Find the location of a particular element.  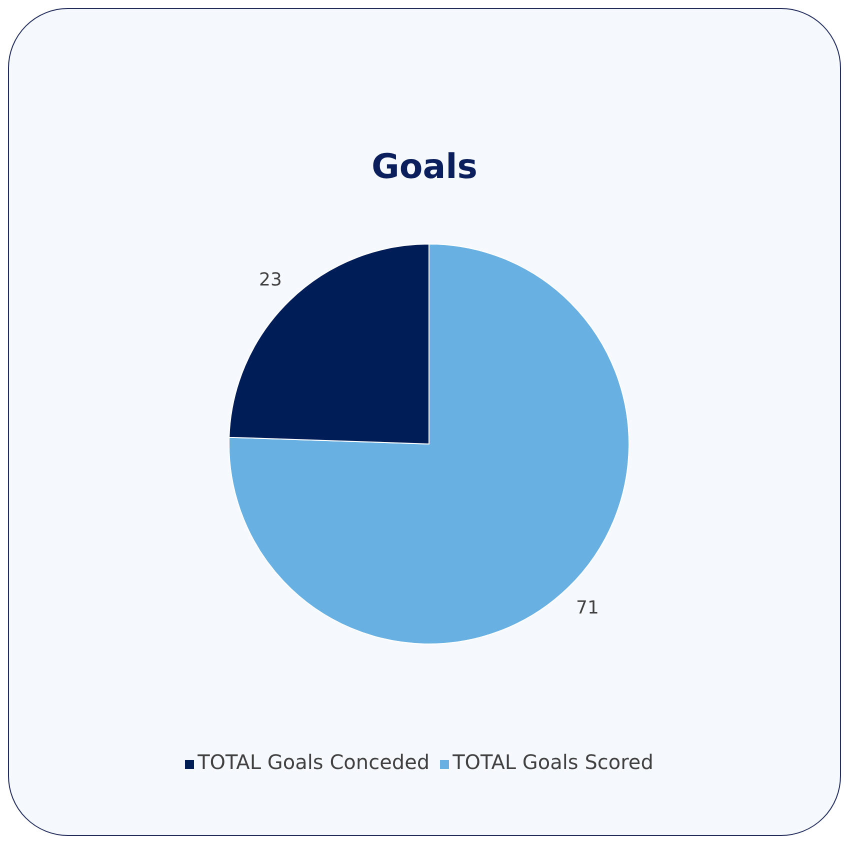

data-label: 23 is located at coordinates (270, 280).